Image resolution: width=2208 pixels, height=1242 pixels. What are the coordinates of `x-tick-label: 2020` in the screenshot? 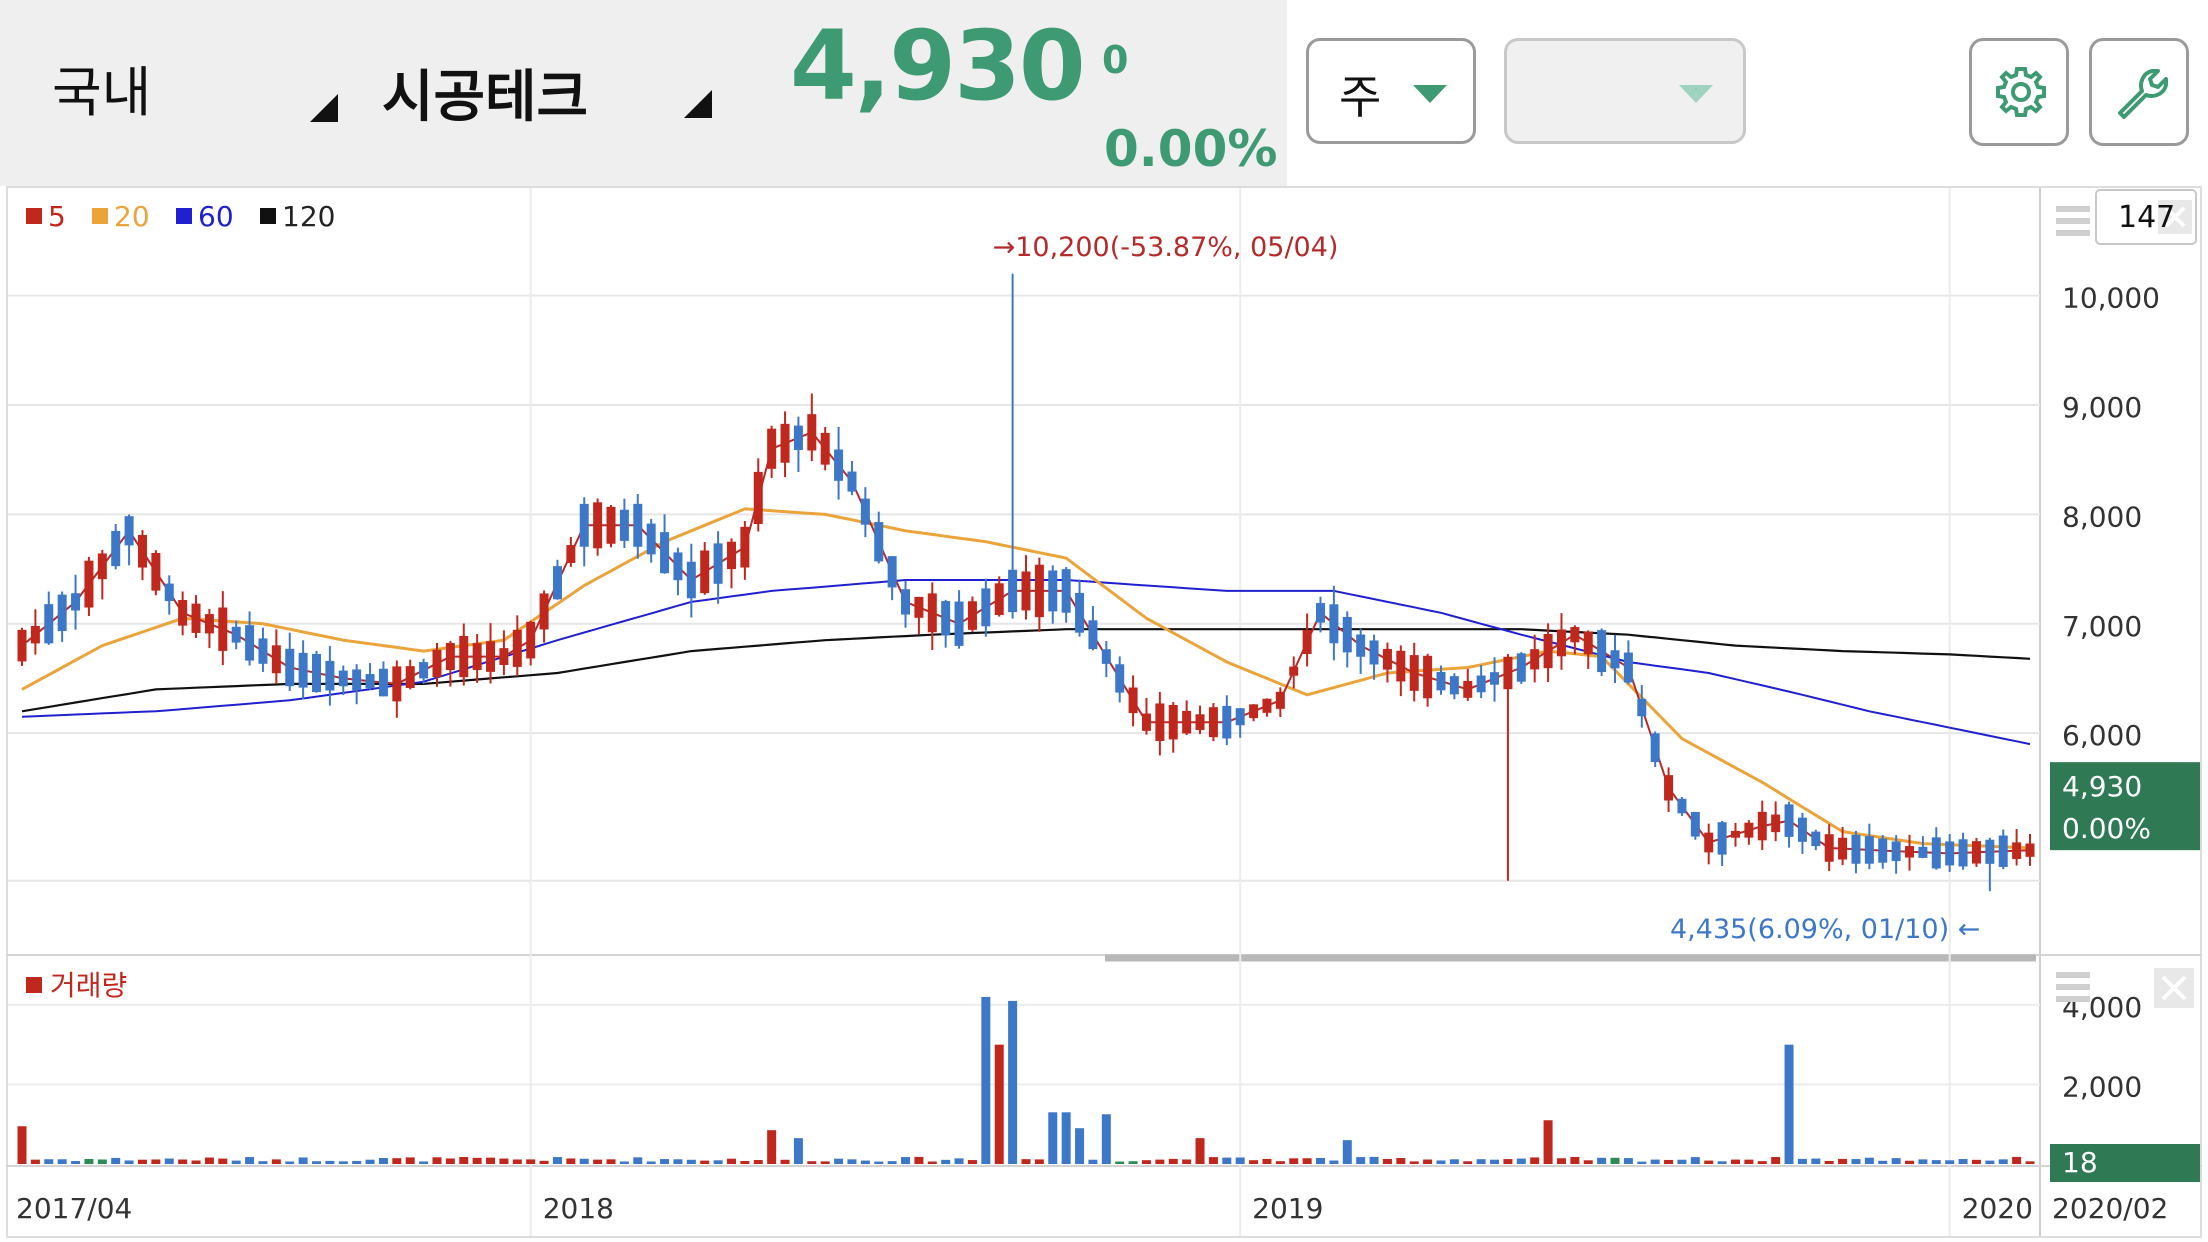 It's located at (1997, 1208).